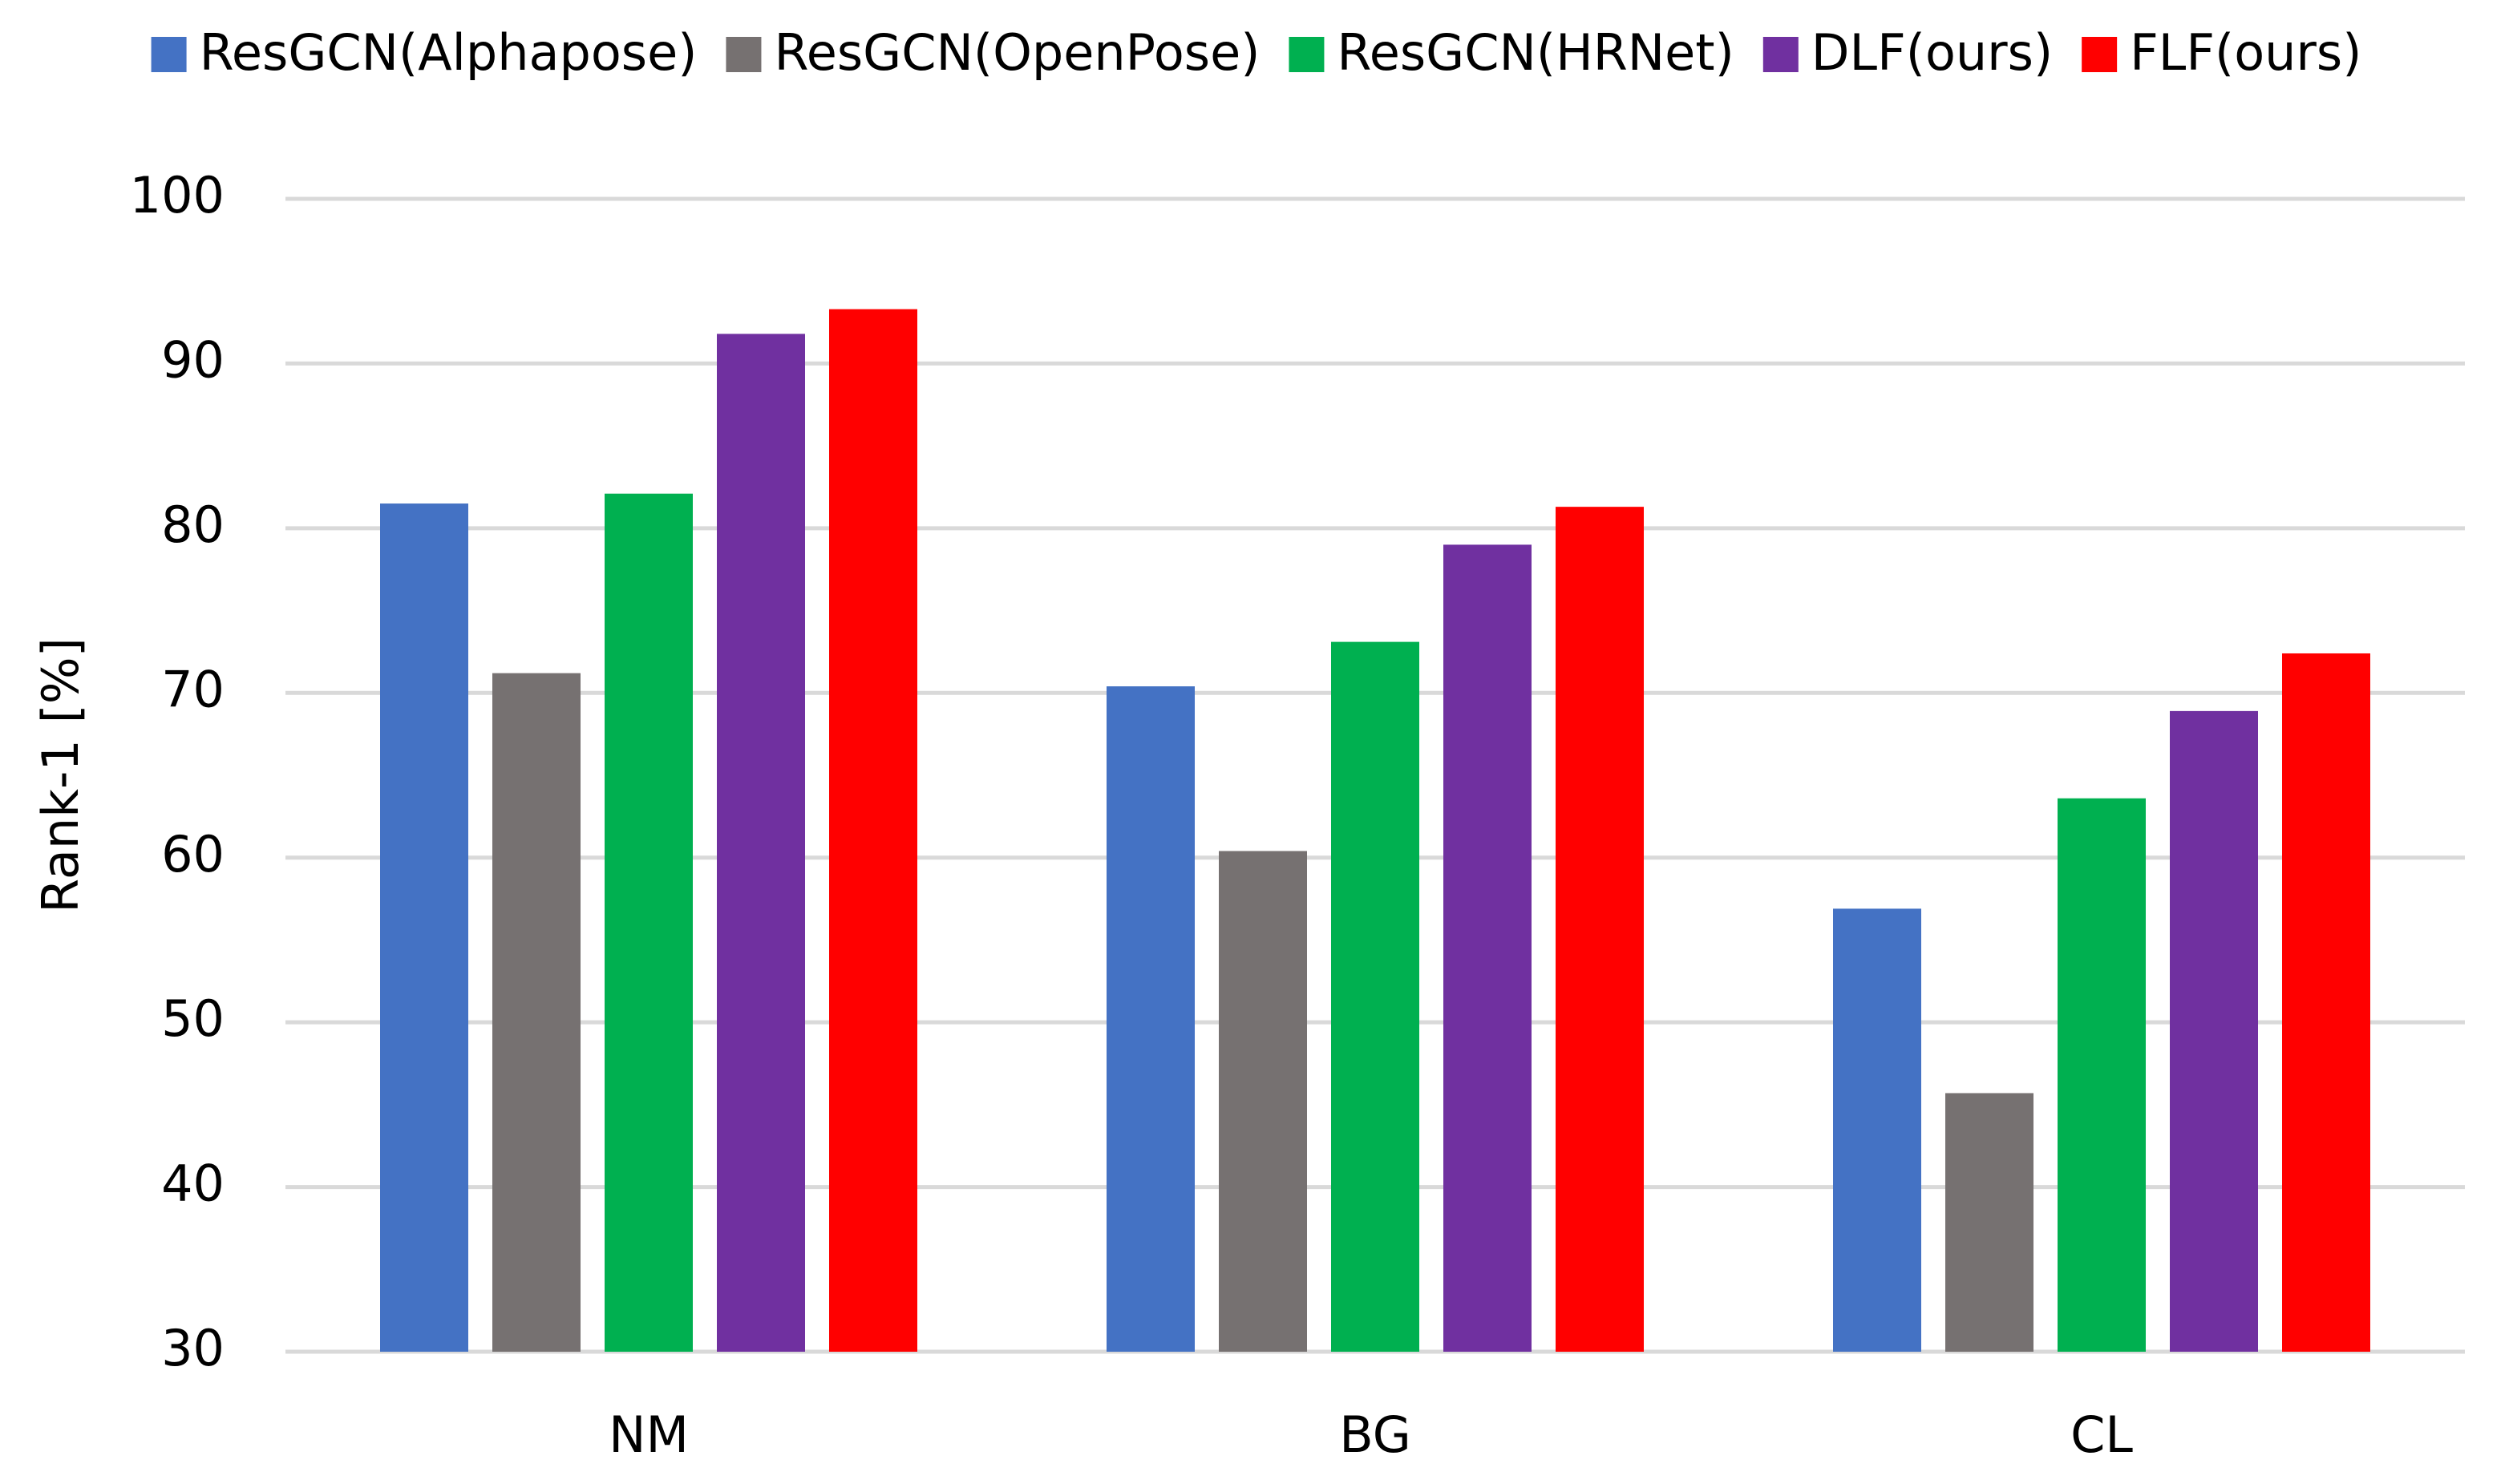 The image size is (2513, 1484). What do you see at coordinates (60, 775) in the screenshot?
I see `y-axis-label: Rank-1 [%]` at bounding box center [60, 775].